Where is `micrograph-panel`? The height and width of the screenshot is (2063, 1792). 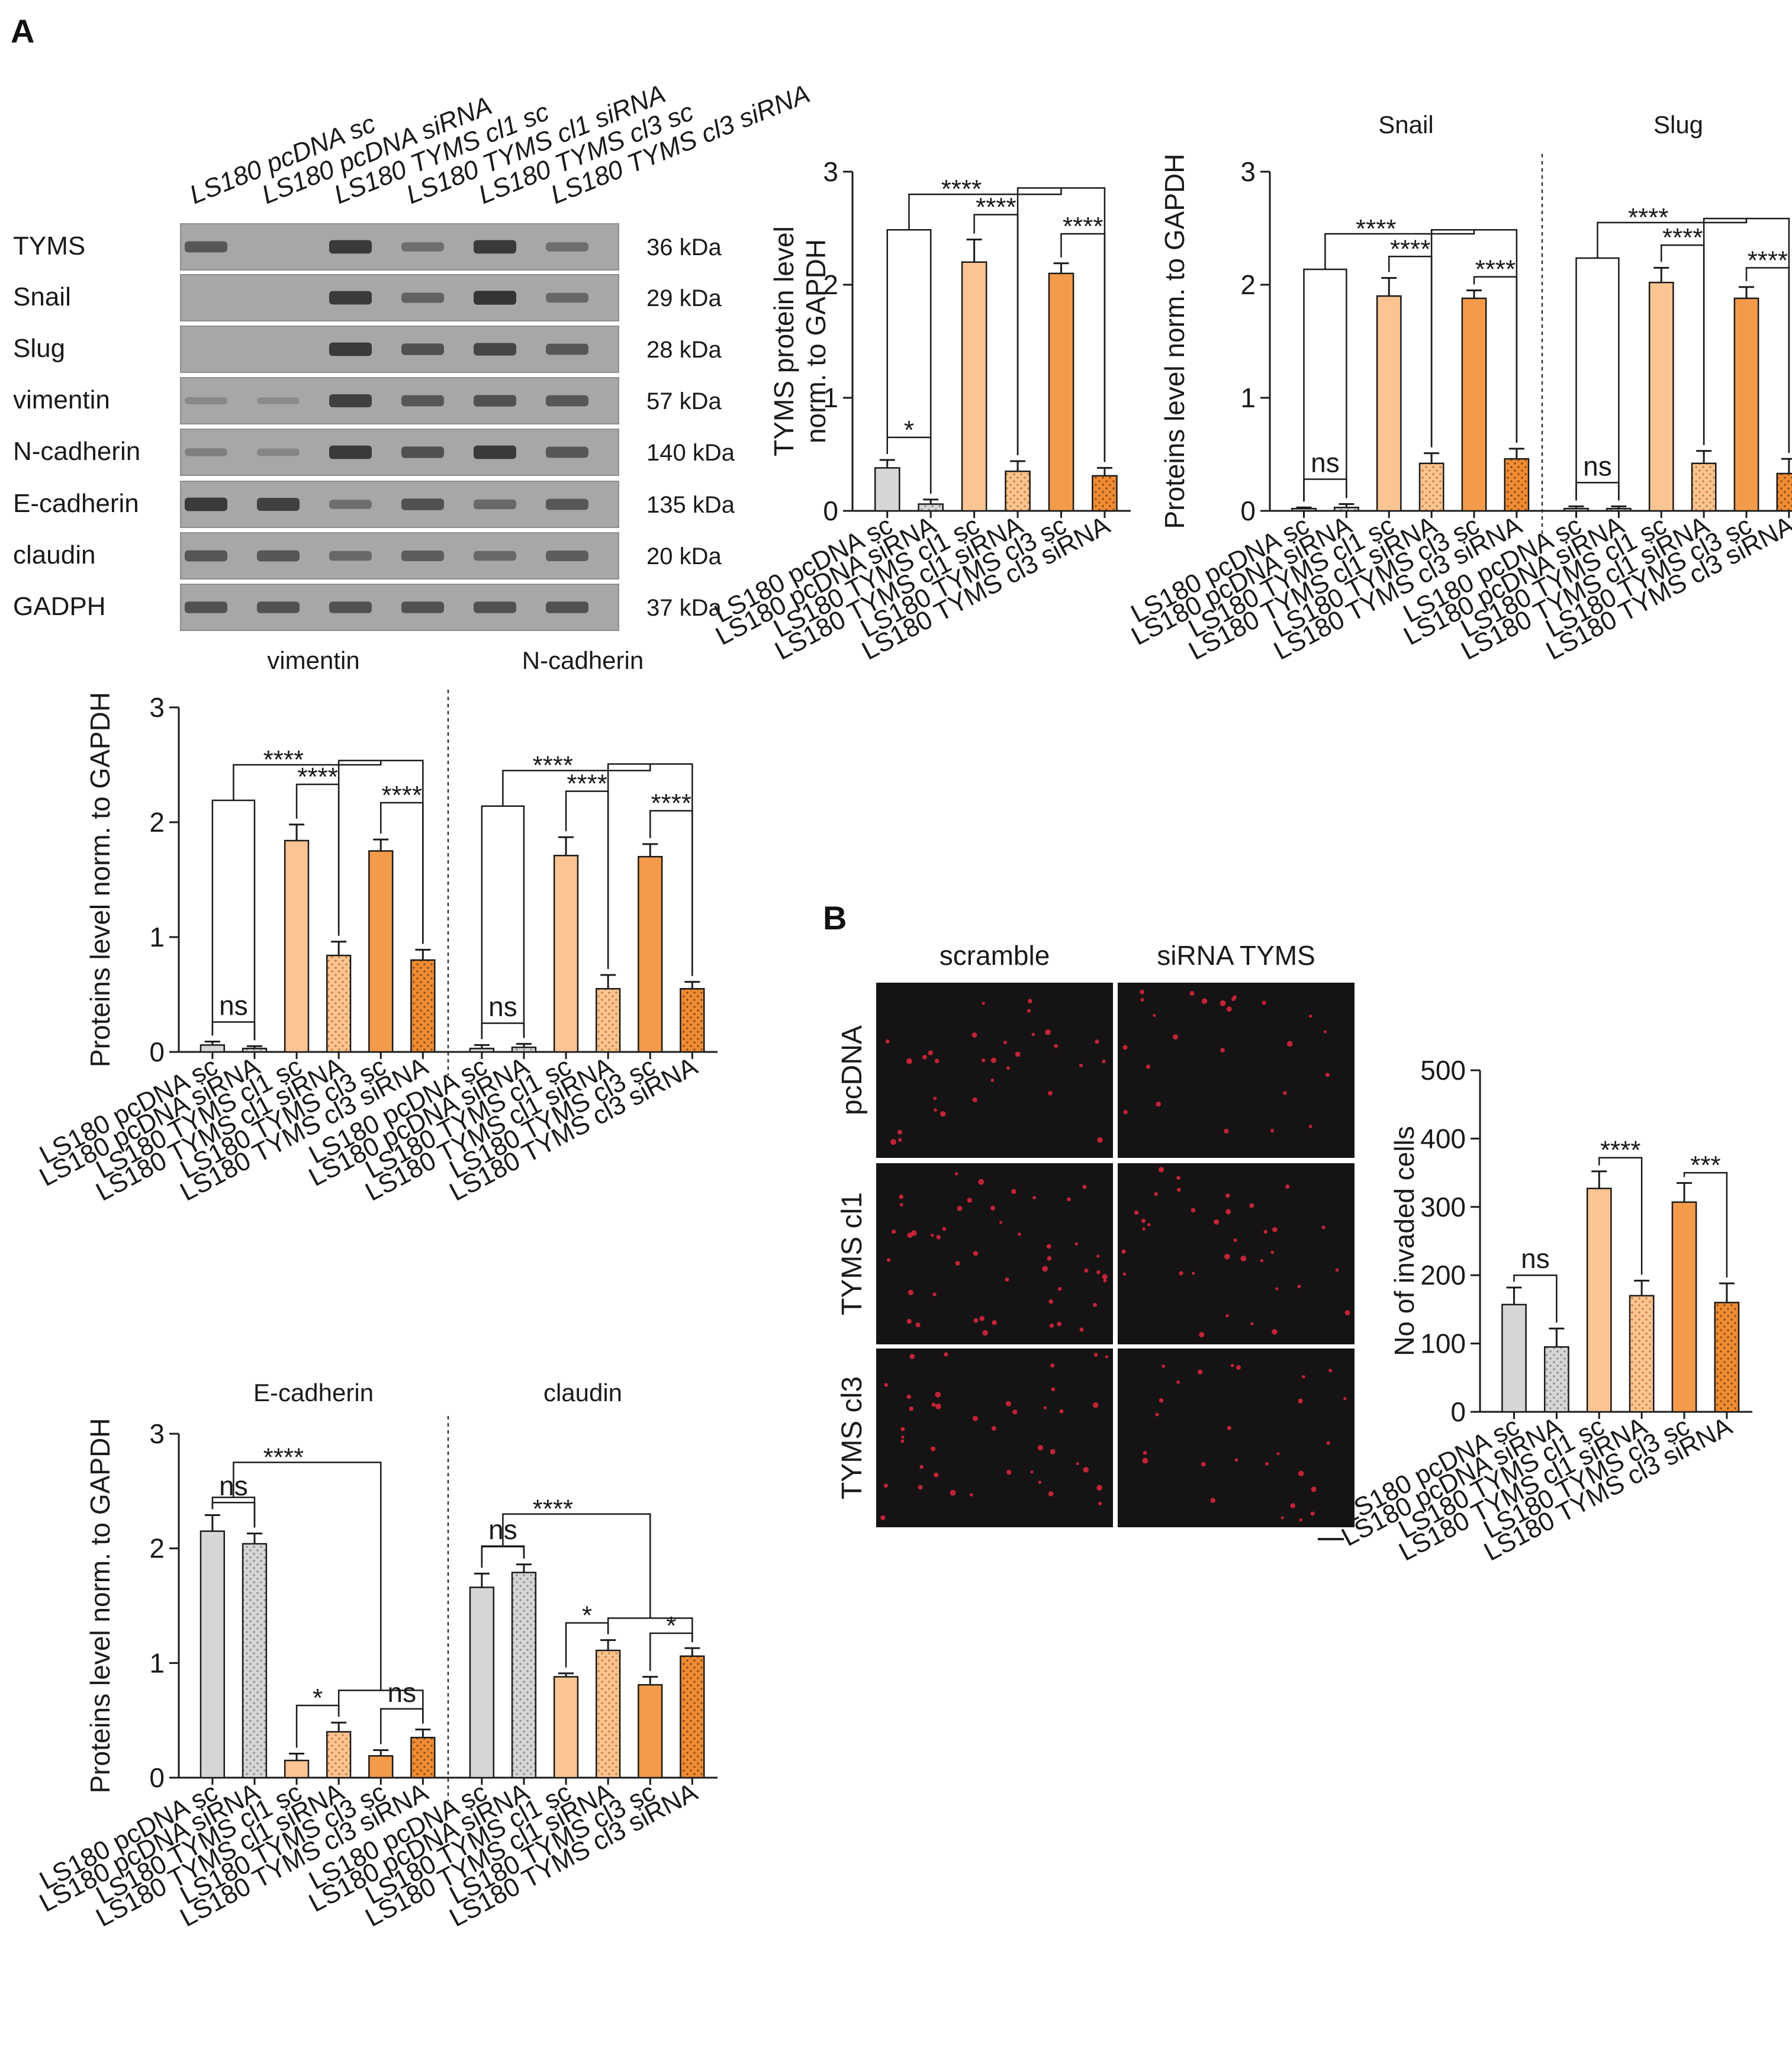
micrograph-panel is located at coordinates (995, 1070).